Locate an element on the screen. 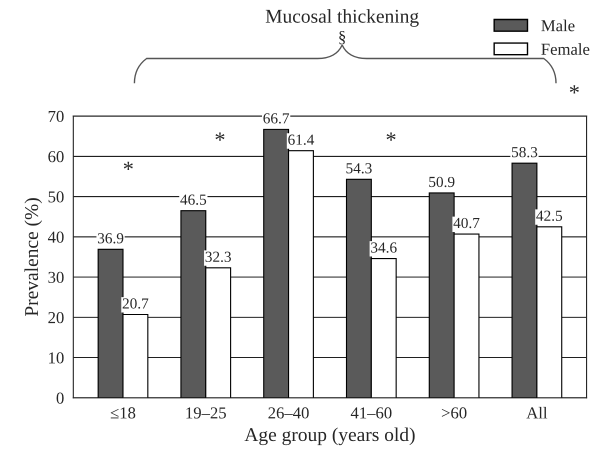 The width and height of the screenshot is (611, 450). legend-label: Male is located at coordinates (557, 26).